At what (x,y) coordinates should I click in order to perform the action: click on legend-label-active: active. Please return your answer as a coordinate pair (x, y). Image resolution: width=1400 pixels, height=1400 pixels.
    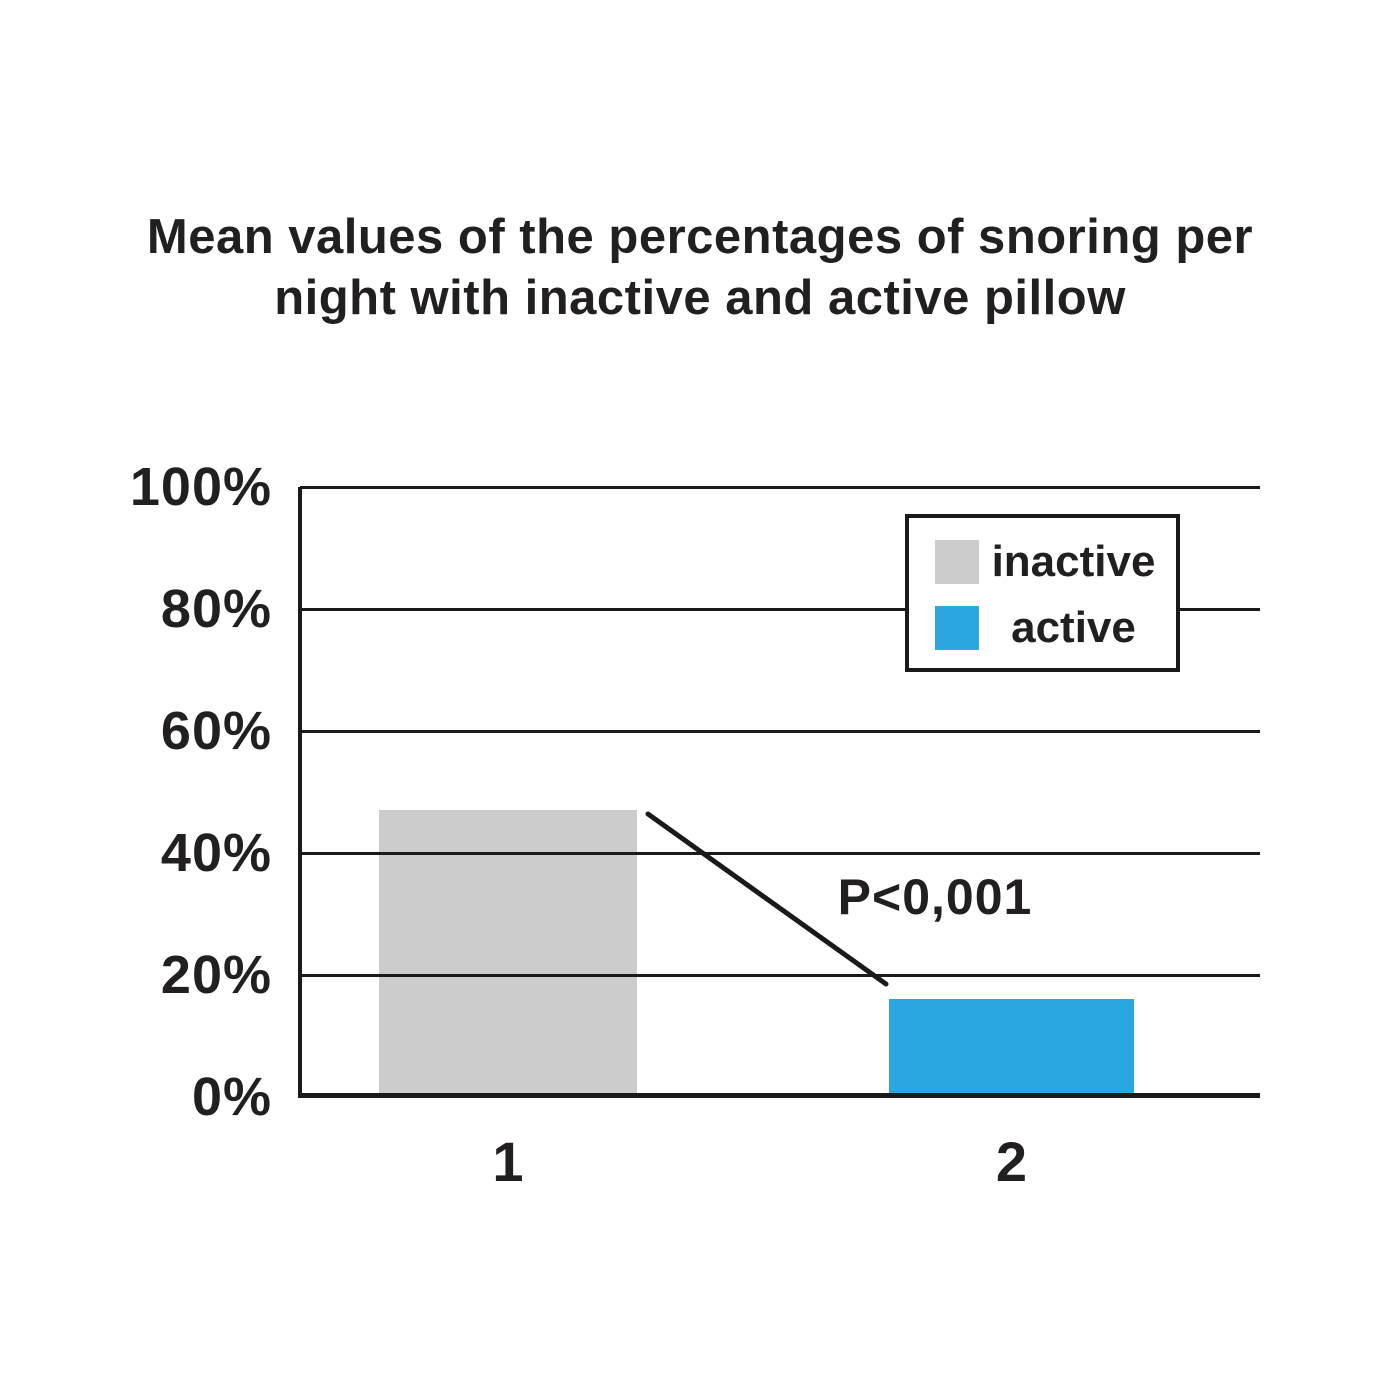
    Looking at the image, I should click on (1073, 627).